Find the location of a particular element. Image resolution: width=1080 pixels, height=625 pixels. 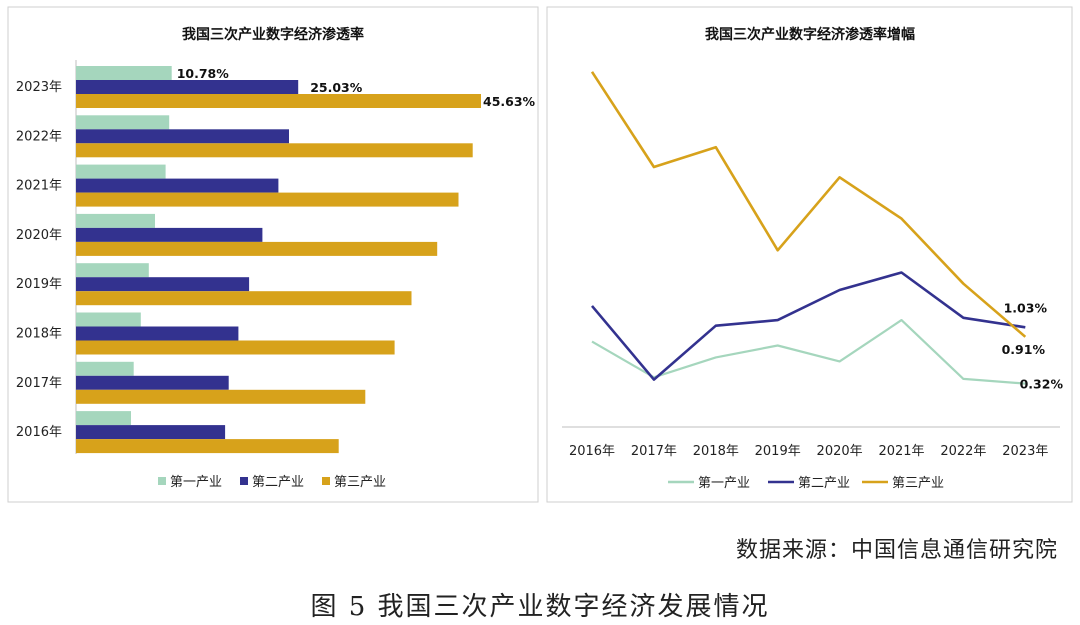

line-data-label: 1.03% is located at coordinates (1026, 307).